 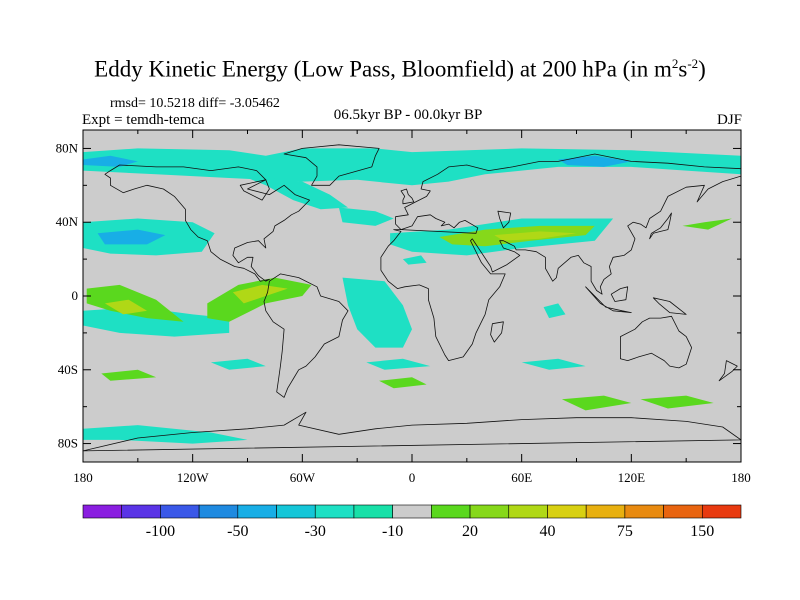 What do you see at coordinates (596, 403) in the screenshot?
I see `anomaly-southern-green-c` at bounding box center [596, 403].